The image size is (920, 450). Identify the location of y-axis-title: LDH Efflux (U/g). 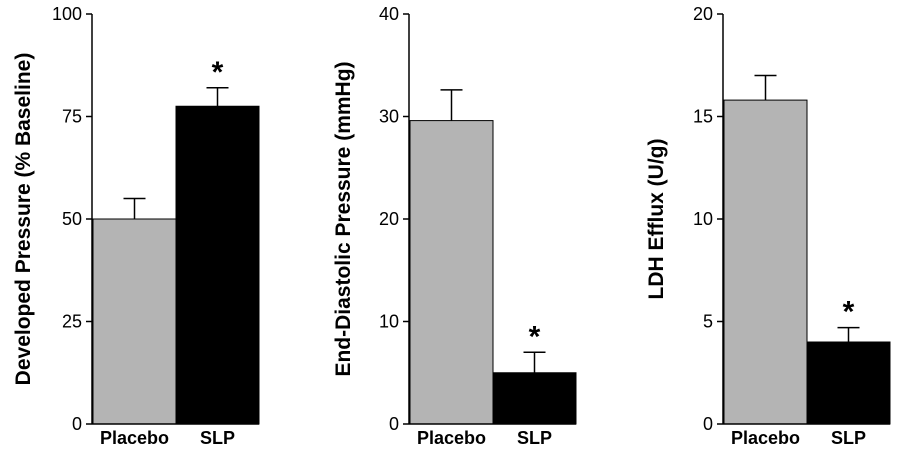
(656, 219).